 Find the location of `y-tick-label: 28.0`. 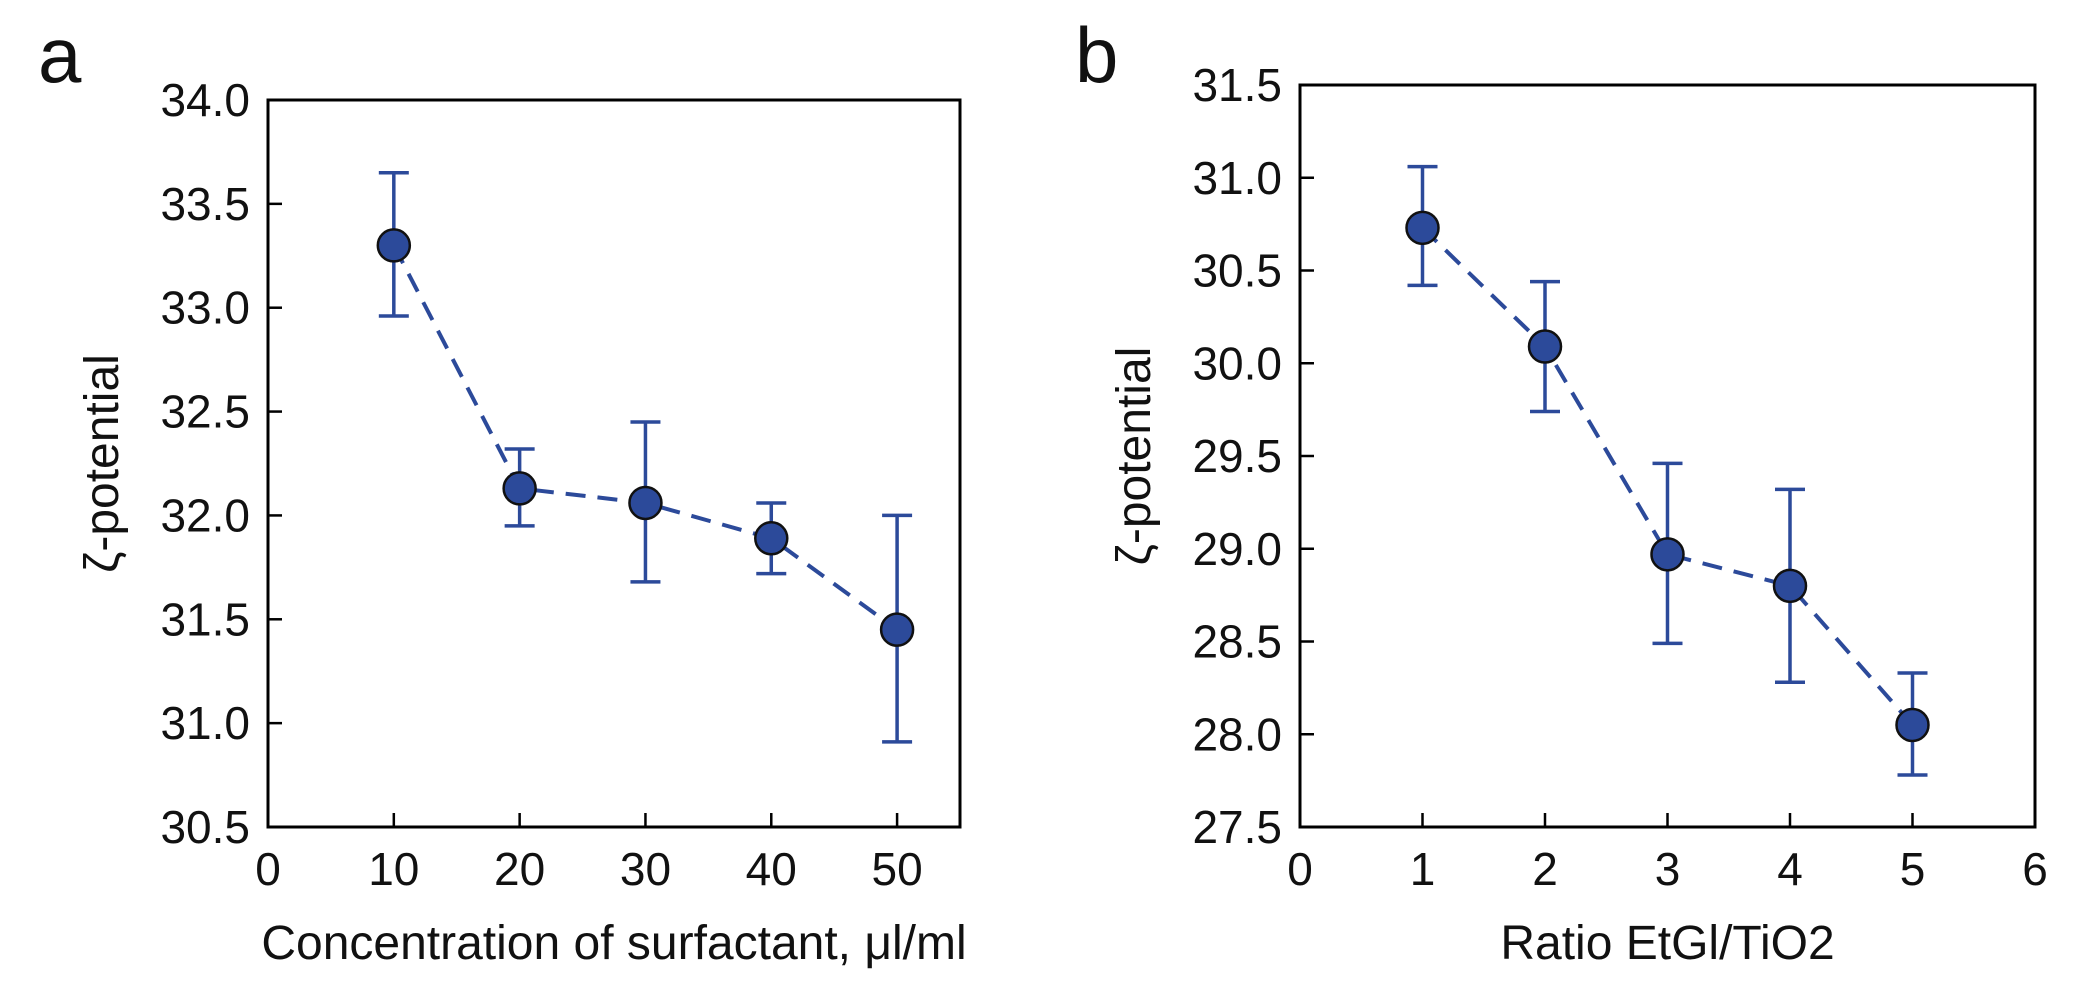

y-tick-label: 28.0 is located at coordinates (1237, 734).